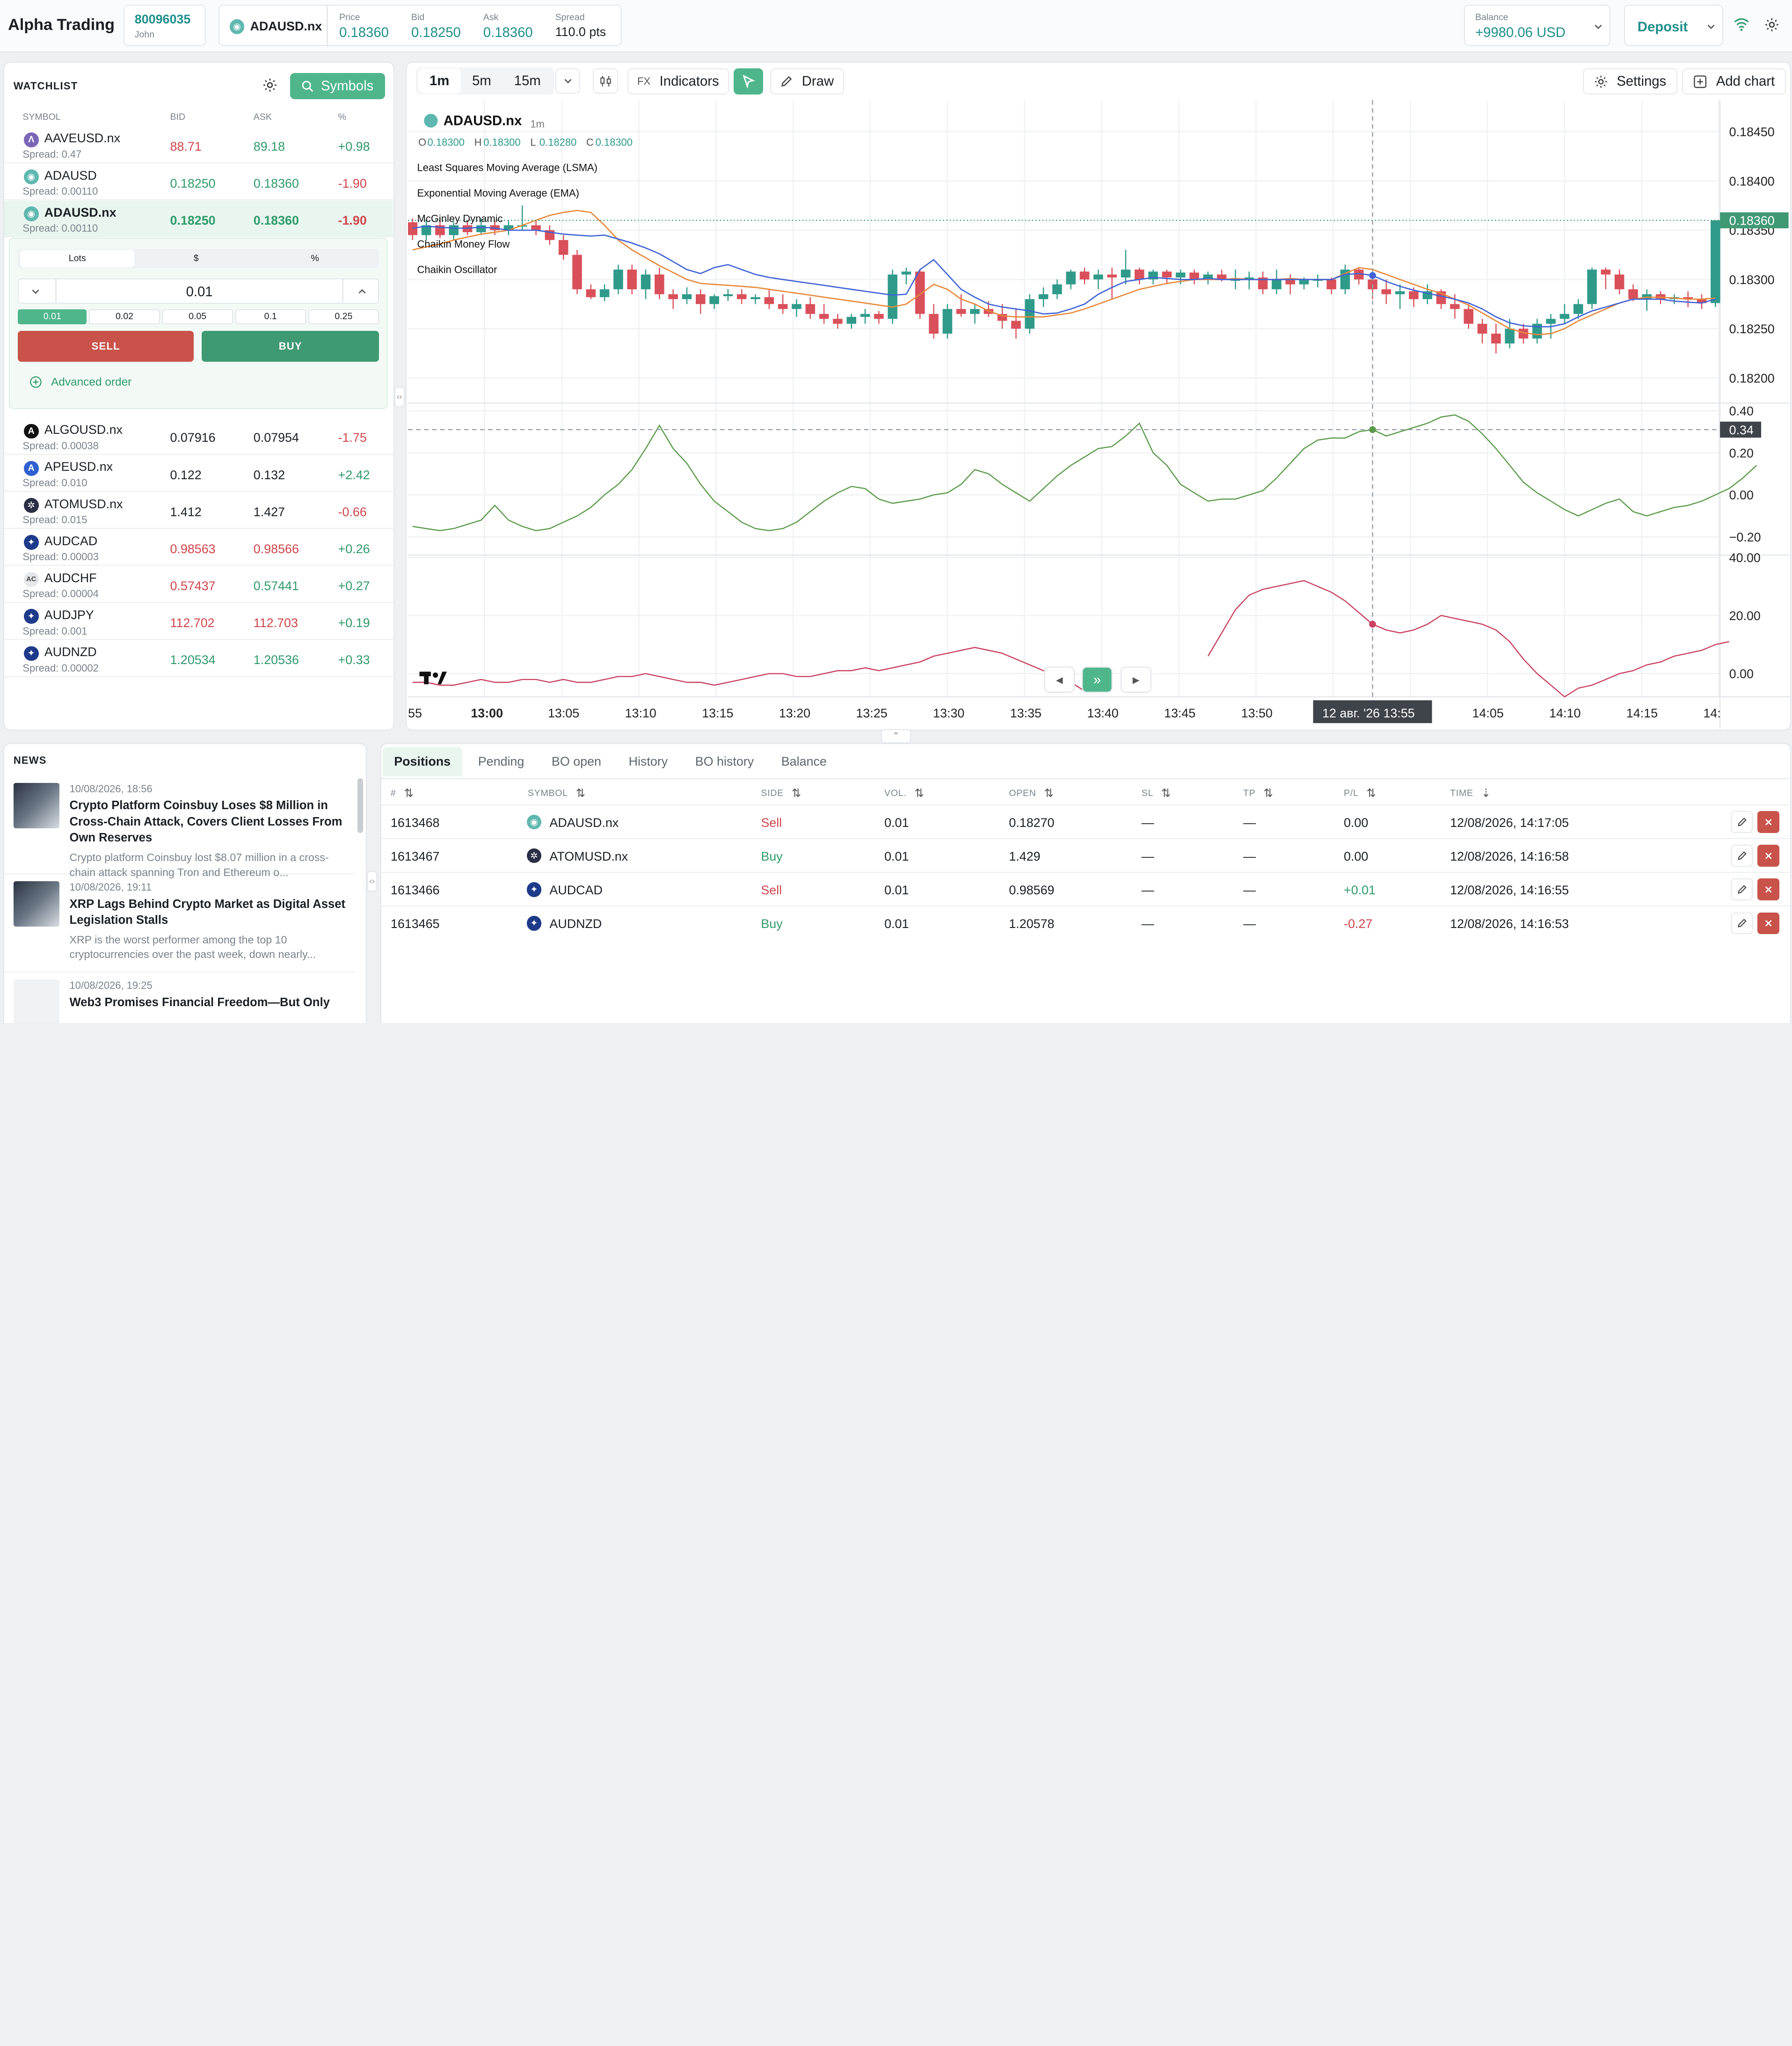 The height and width of the screenshot is (2046, 1792). Describe the element at coordinates (576, 761) in the screenshot. I see `tab-bo-open: BO open` at that location.